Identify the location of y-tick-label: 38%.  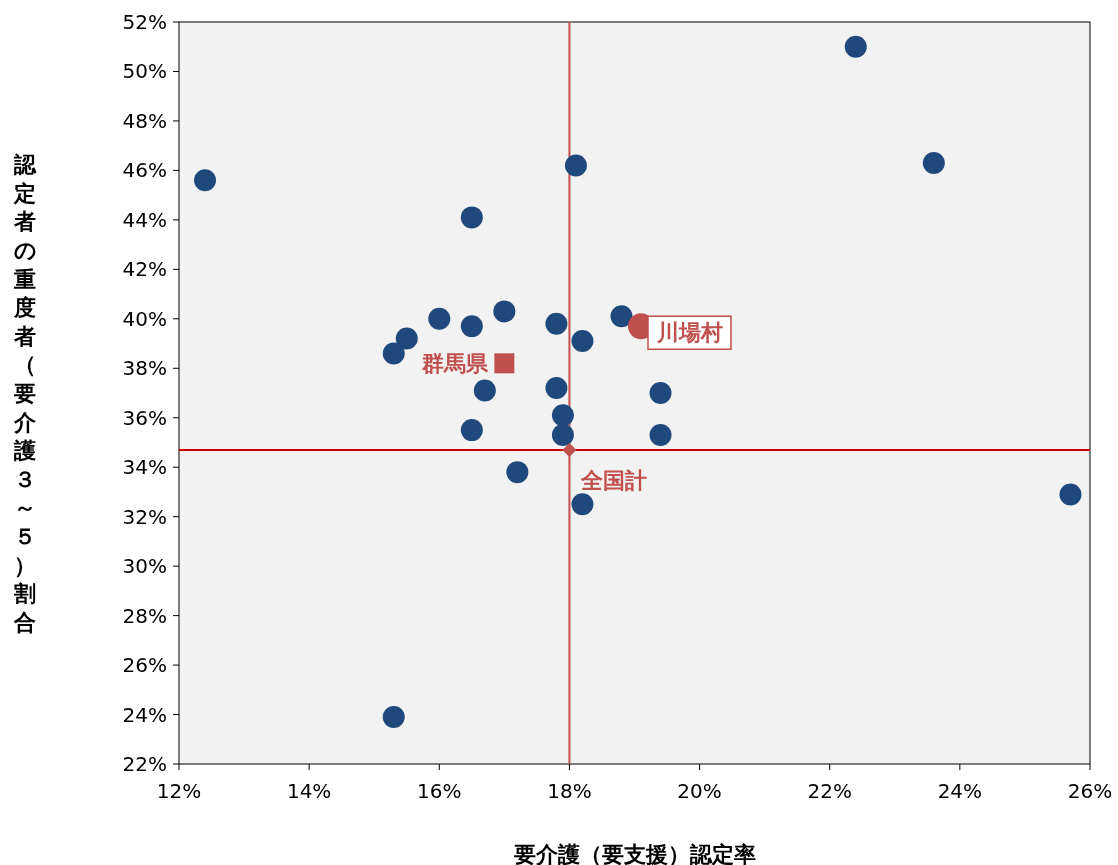
(144, 368).